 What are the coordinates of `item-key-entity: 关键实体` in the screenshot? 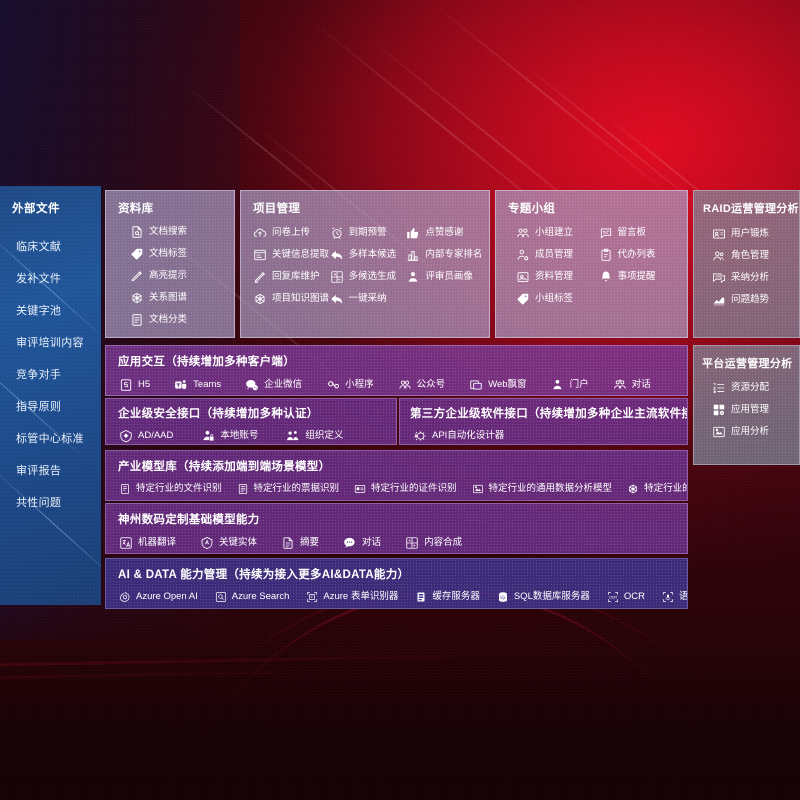 It's located at (228, 542).